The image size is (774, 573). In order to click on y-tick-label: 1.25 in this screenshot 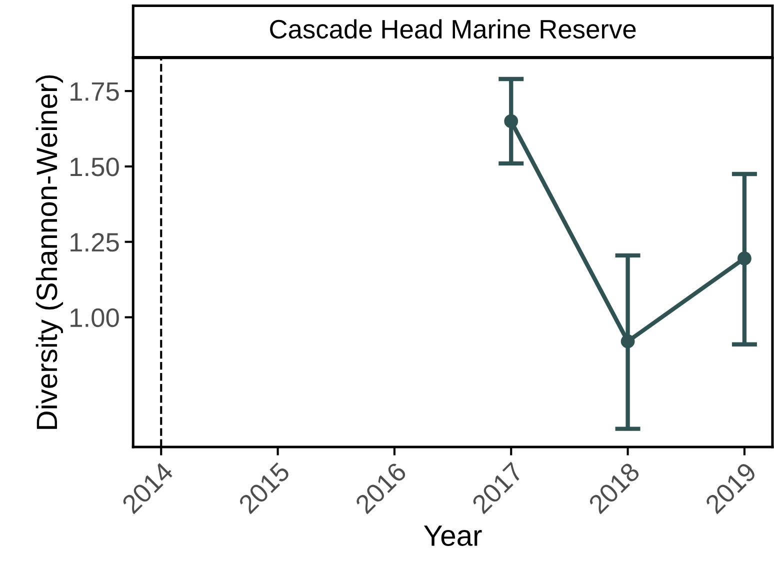, I will do `click(94, 242)`.